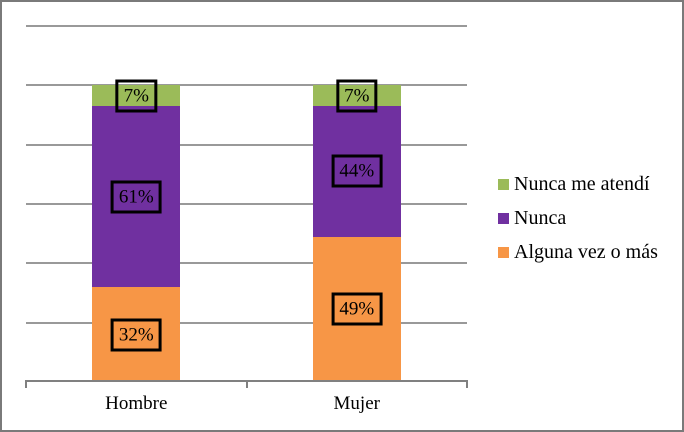 The width and height of the screenshot is (684, 432). I want to click on bar-segment-mujer-nunca, so click(357, 171).